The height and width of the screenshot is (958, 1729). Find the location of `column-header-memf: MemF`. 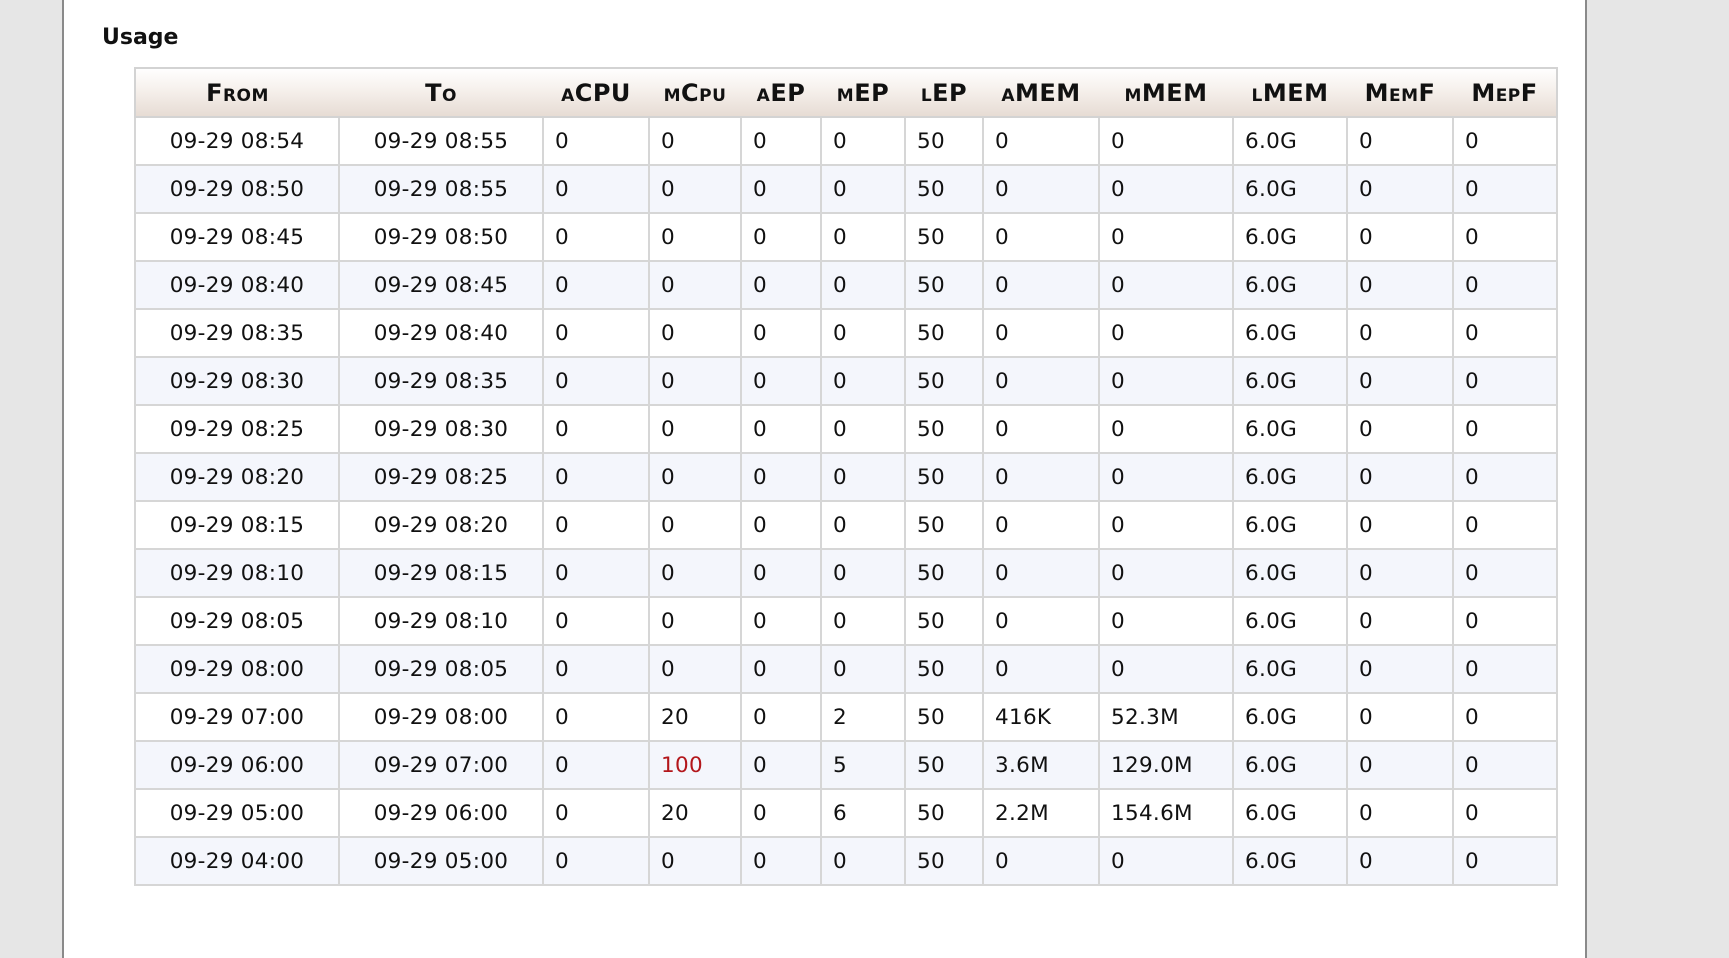

column-header-memf: MemF is located at coordinates (1400, 92).